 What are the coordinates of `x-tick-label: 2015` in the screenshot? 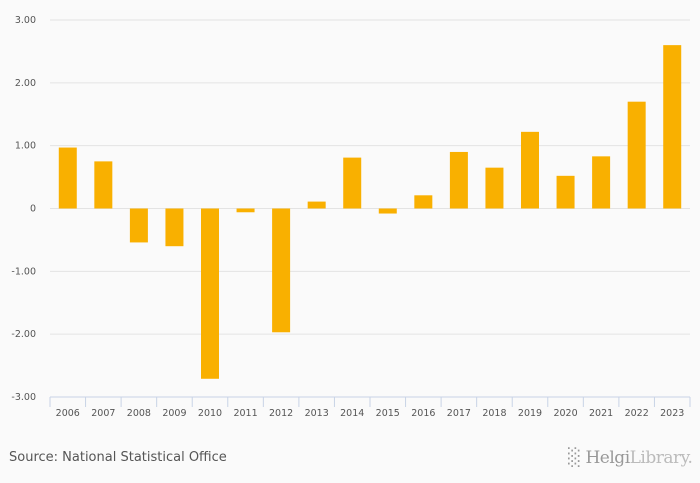 It's located at (388, 413).